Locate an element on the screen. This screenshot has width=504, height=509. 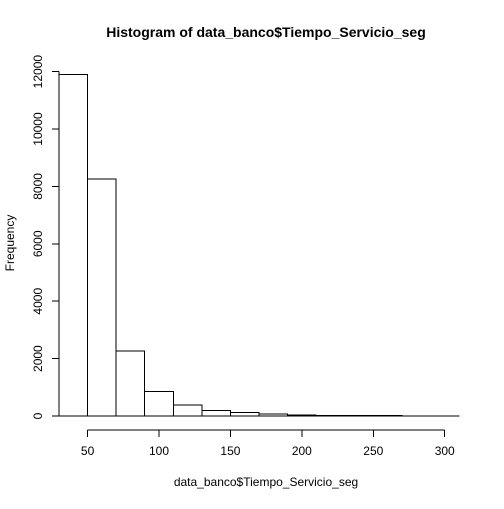
x-tick-label: 200 is located at coordinates (302, 451).